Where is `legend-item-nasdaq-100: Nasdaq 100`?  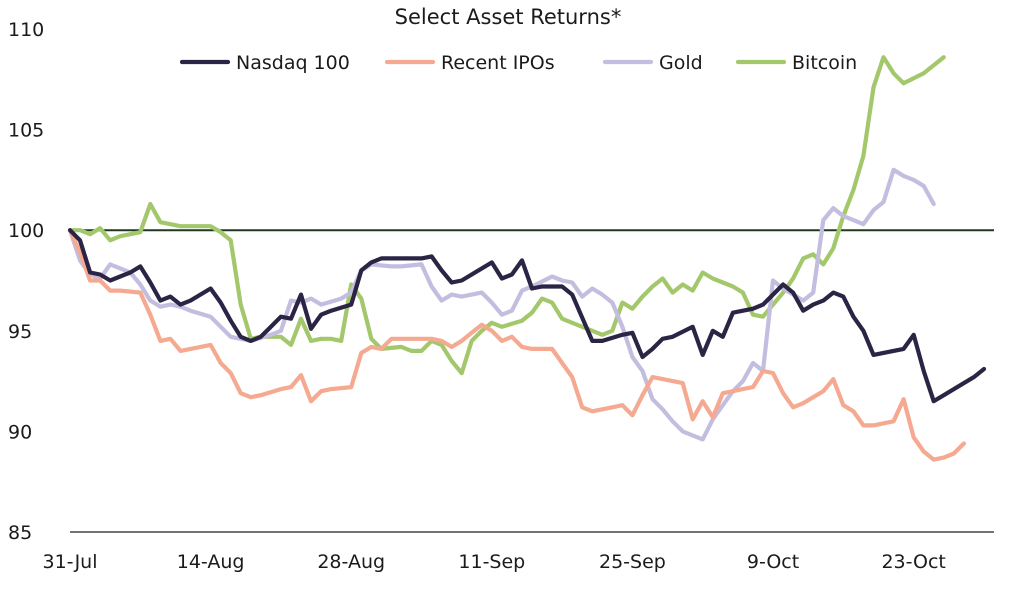 legend-item-nasdaq-100: Nasdaq 100 is located at coordinates (264, 63).